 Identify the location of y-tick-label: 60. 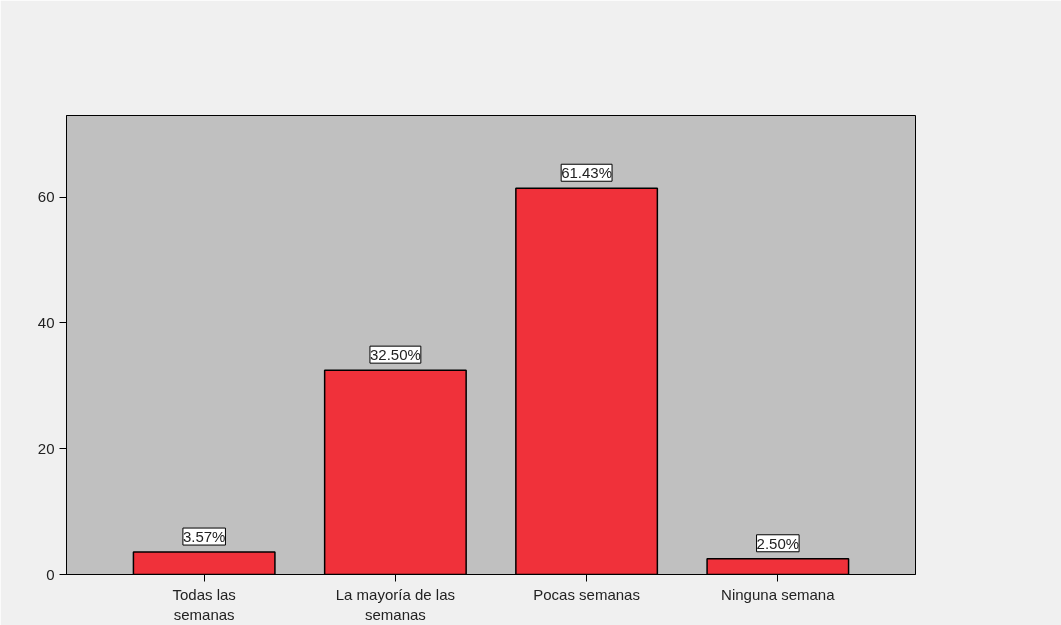
(46, 197).